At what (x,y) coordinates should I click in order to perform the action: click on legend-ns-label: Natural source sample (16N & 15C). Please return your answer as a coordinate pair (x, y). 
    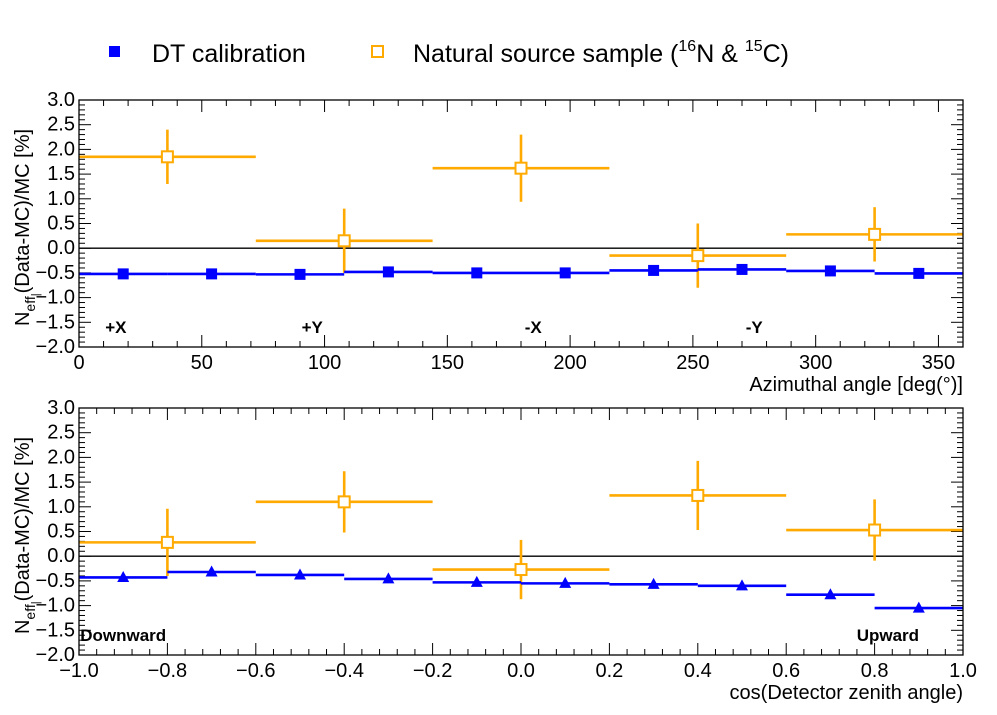
    Looking at the image, I should click on (601, 53).